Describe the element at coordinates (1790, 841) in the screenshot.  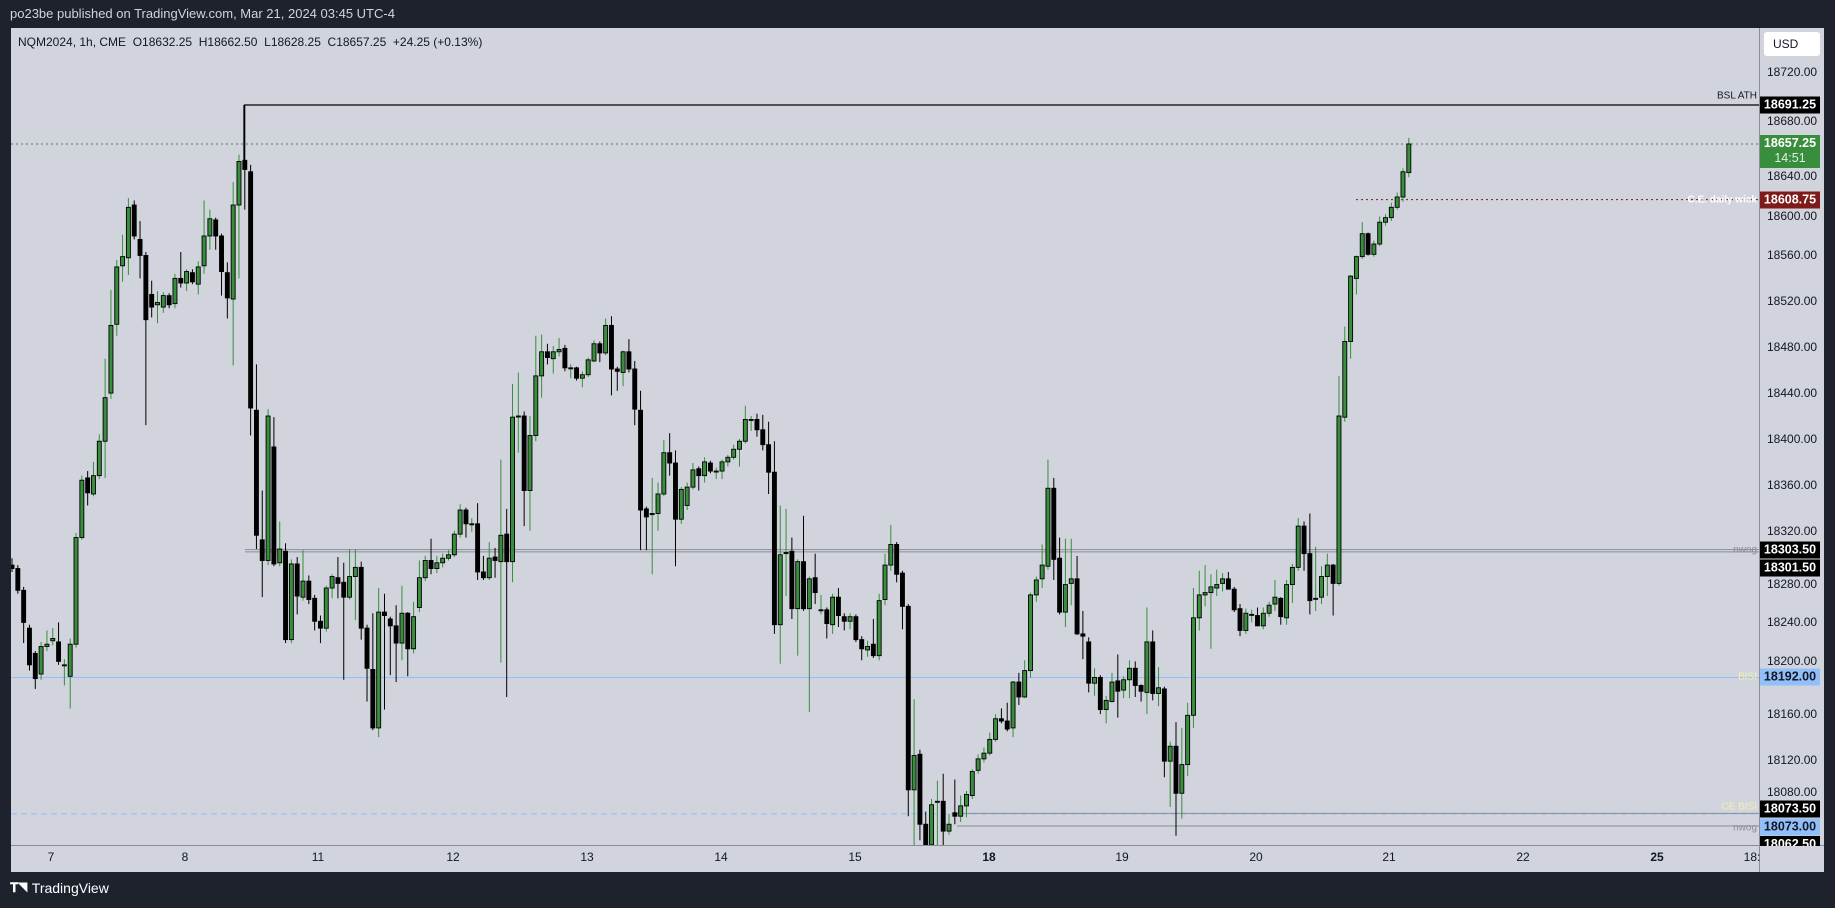
I see `price-tag: 18062.50` at that location.